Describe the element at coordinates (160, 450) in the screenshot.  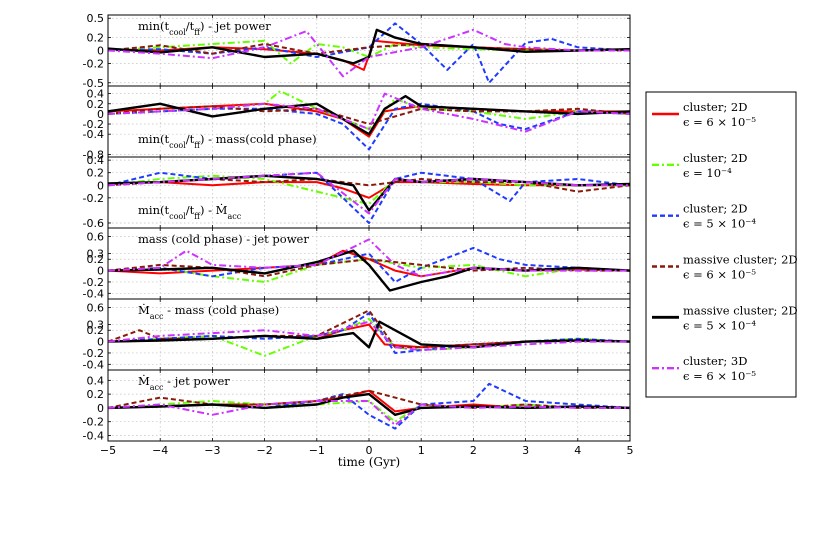
I see `x-tick-label: −4` at that location.